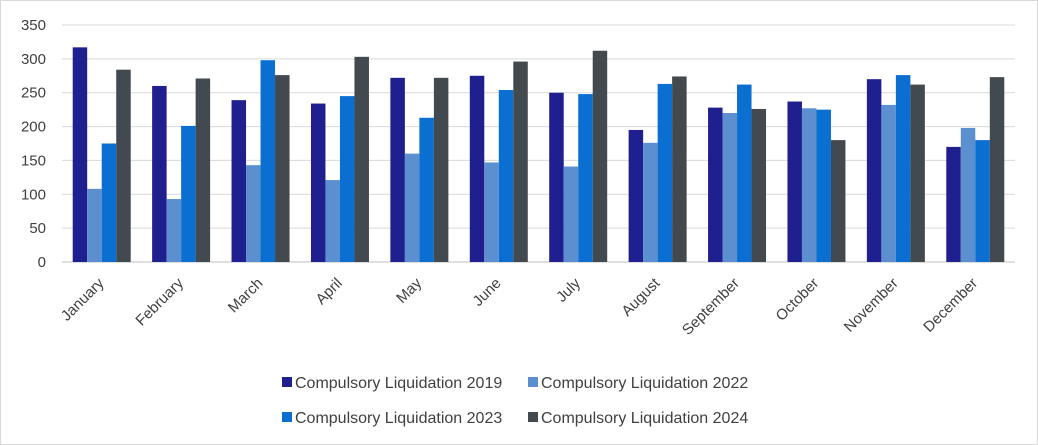 The height and width of the screenshot is (445, 1038). I want to click on y-tick-label: 200, so click(33, 127).